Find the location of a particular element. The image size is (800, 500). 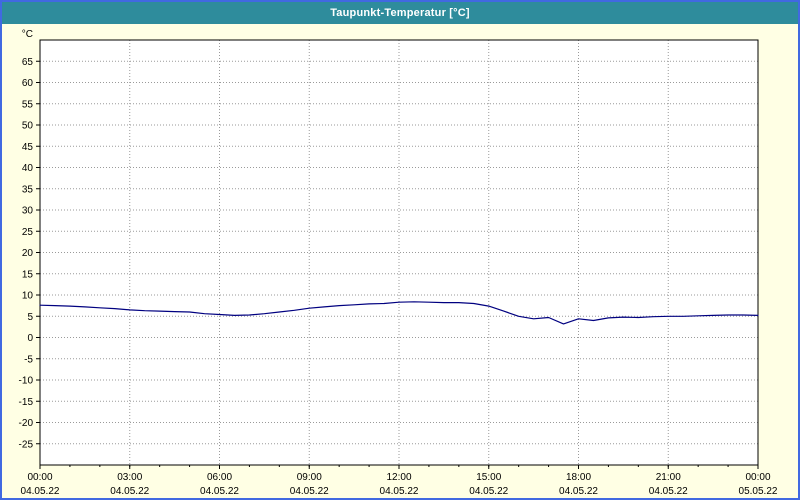

svg-text: 35 is located at coordinates (28, 189).